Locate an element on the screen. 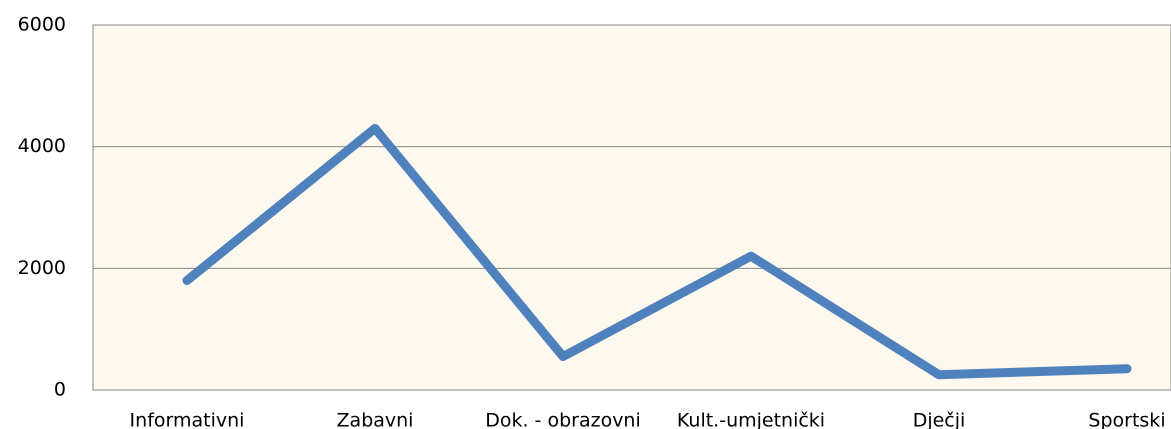 The image size is (1171, 429). y-tick-label: 4000 is located at coordinates (42, 146).